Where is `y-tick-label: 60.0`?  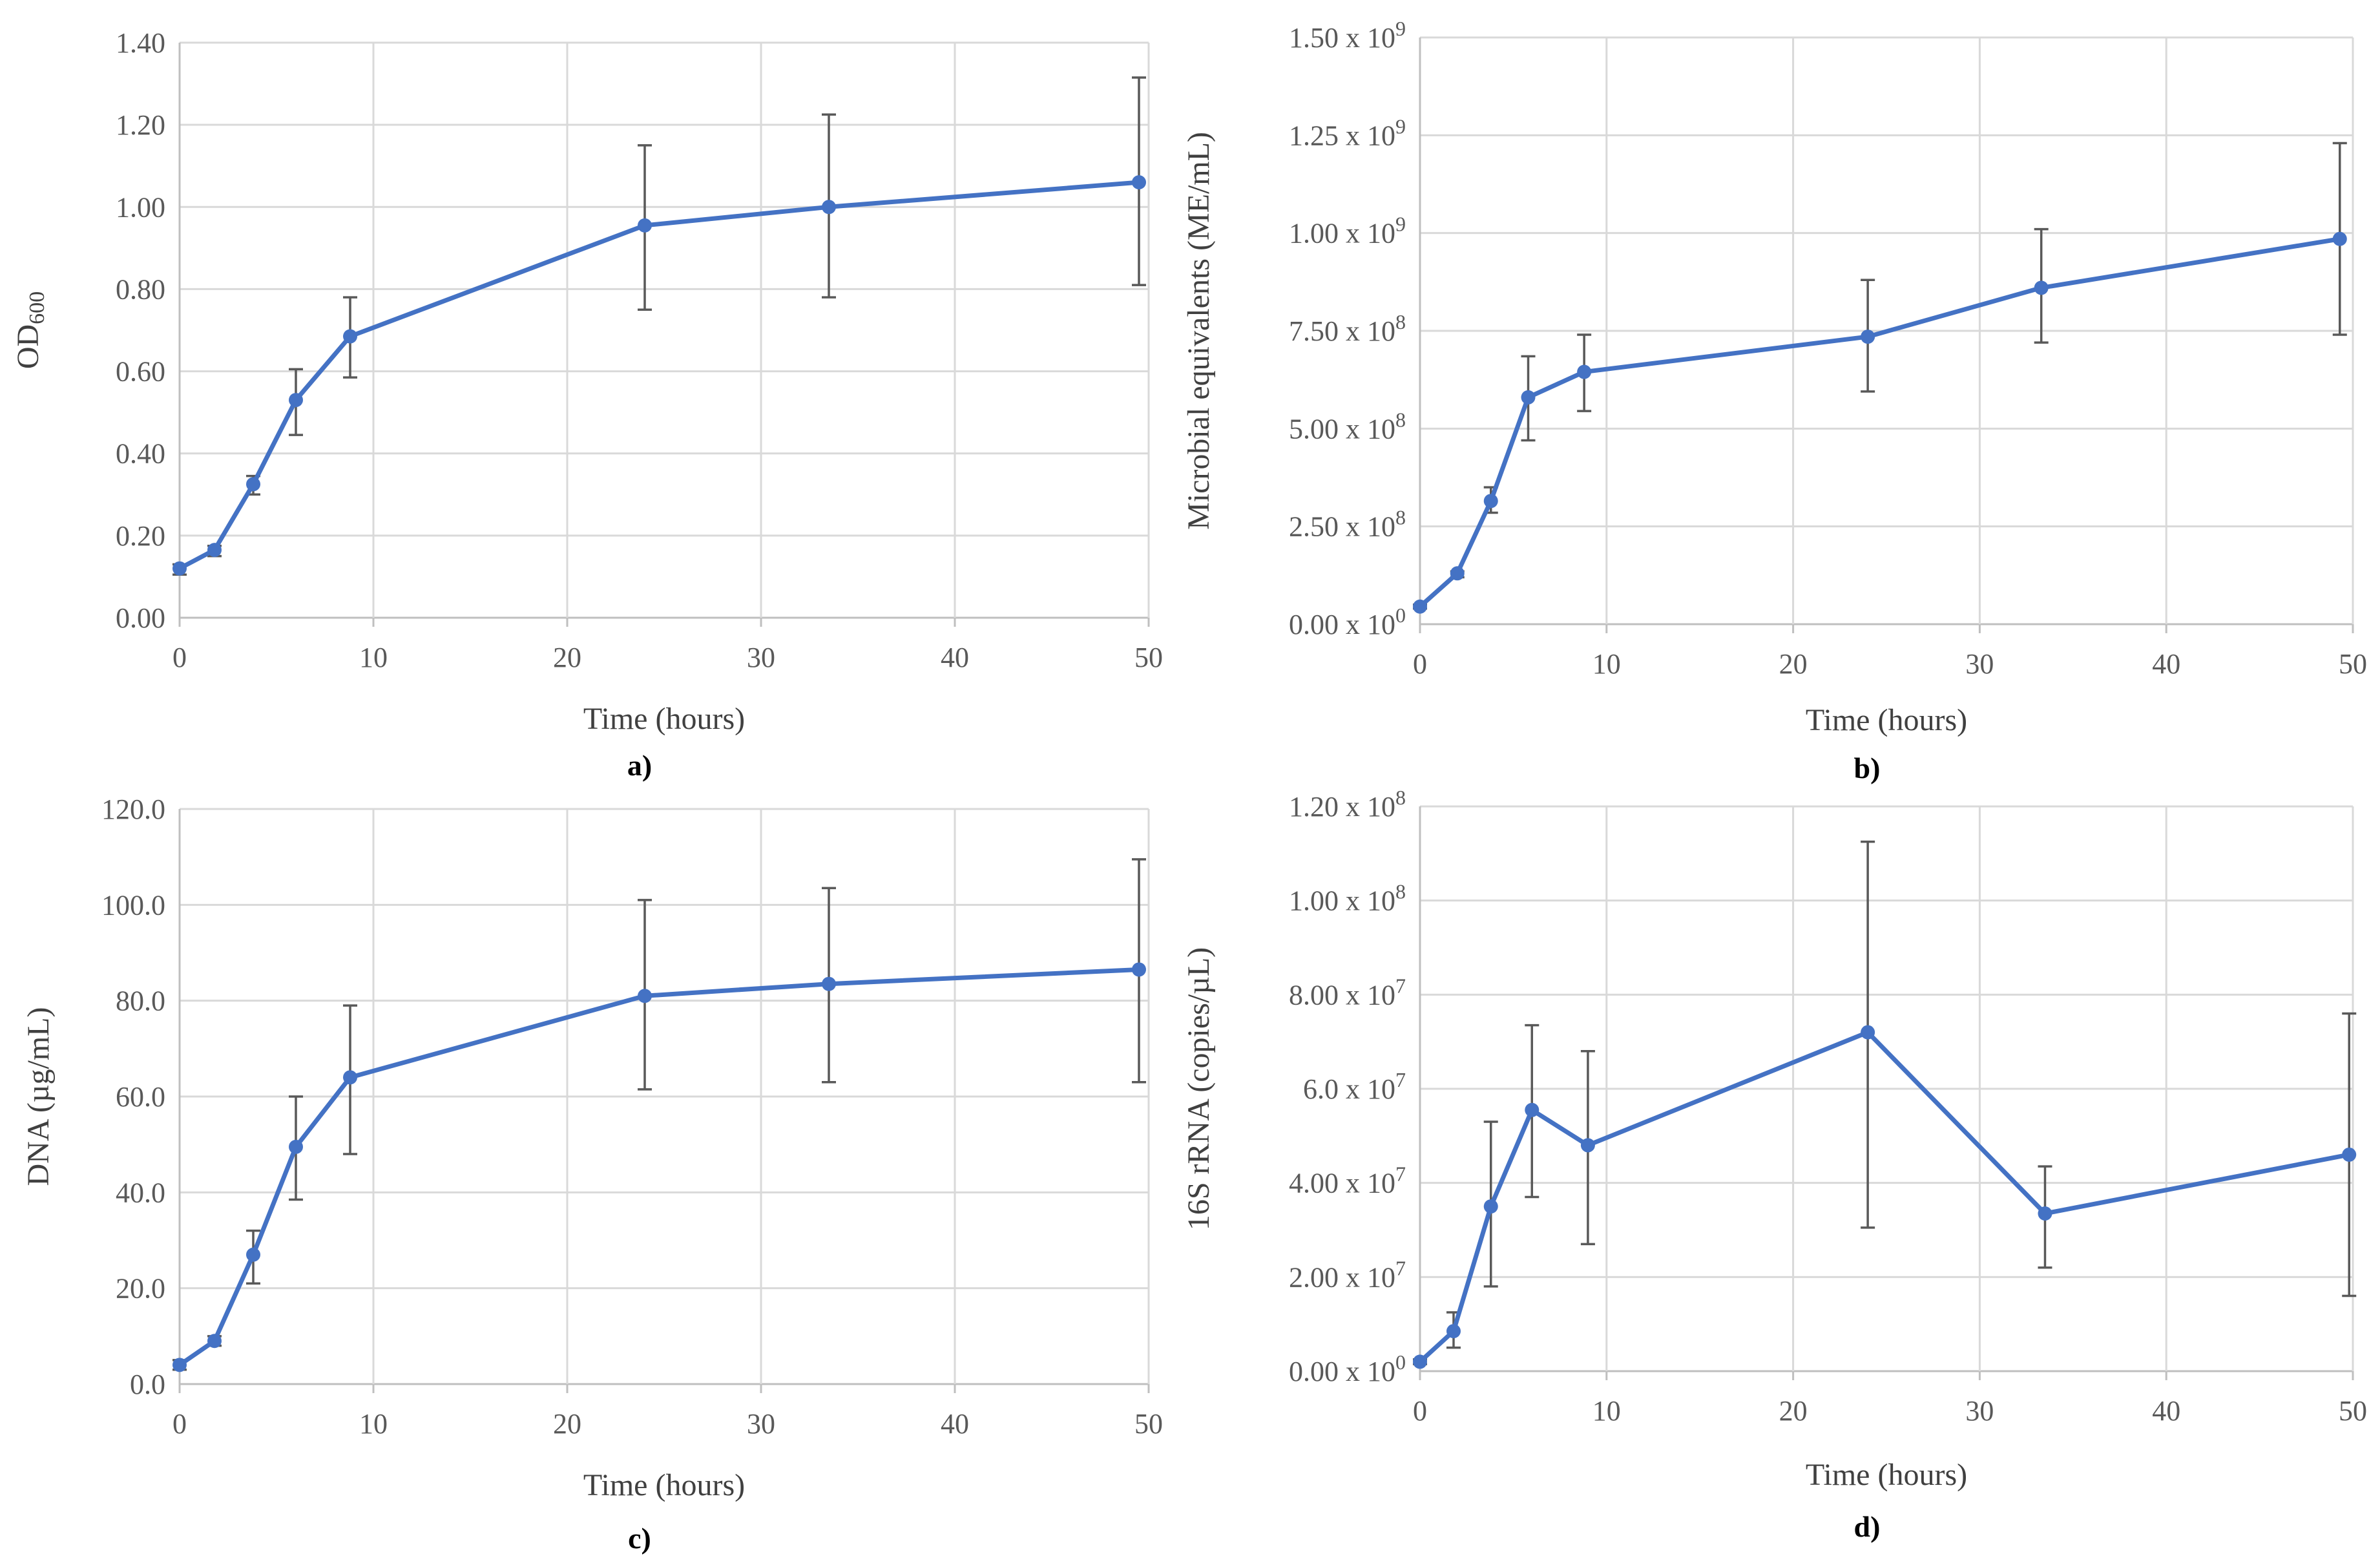 y-tick-label: 60.0 is located at coordinates (140, 1097).